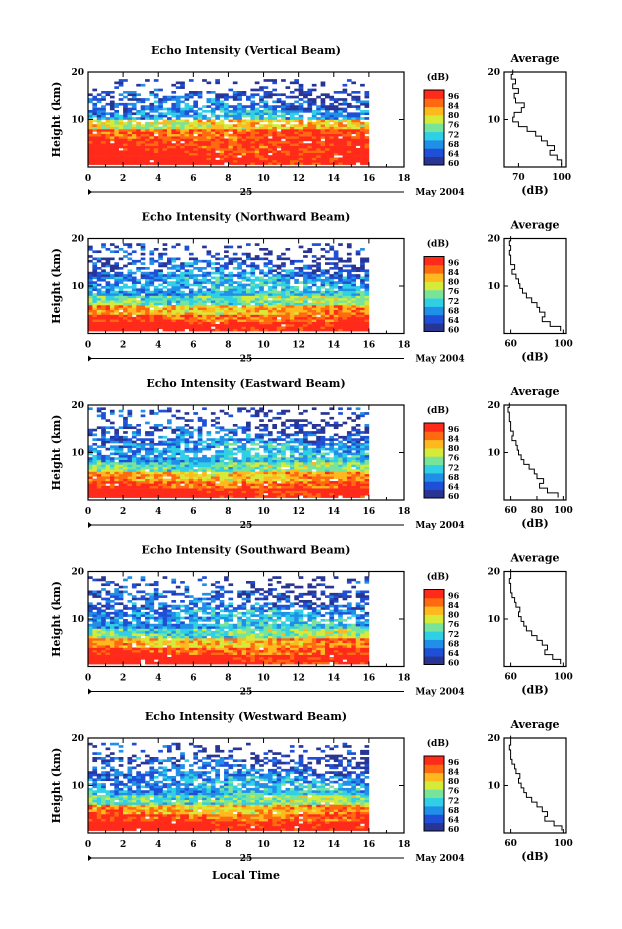 Image resolution: width=622 pixels, height=929 pixels. What do you see at coordinates (90, 192) in the screenshot?
I see `date-marker` at bounding box center [90, 192].